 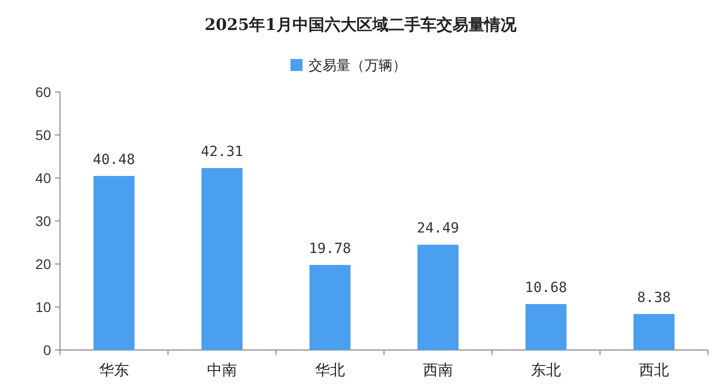 I want to click on data-label: 24.49, so click(x=438, y=228).